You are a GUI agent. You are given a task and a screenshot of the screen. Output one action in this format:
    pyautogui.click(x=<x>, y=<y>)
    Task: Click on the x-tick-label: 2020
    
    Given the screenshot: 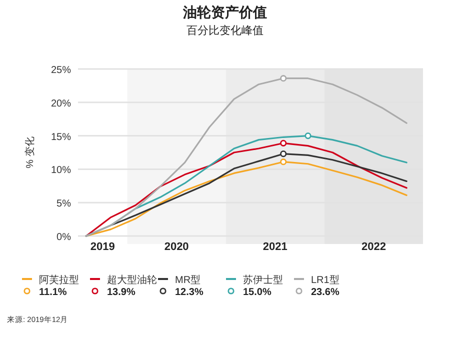 What is the action you would take?
    pyautogui.click(x=176, y=247)
    